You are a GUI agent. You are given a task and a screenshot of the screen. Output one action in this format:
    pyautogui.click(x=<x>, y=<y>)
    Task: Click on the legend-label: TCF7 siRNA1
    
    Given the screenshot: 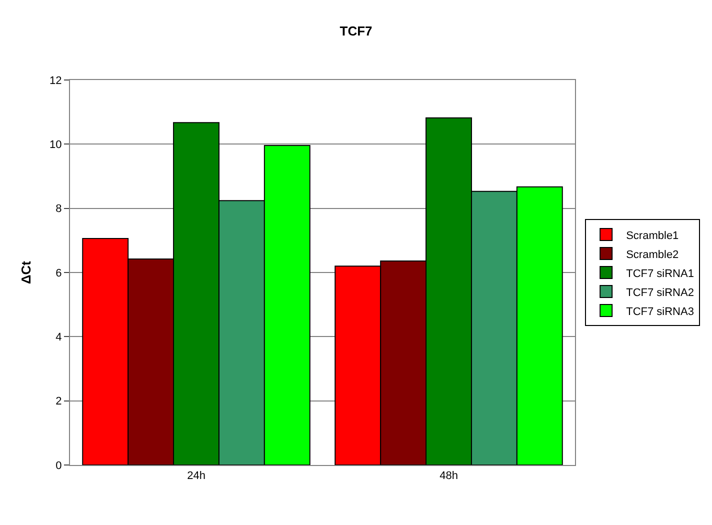 What is the action you would take?
    pyautogui.click(x=660, y=274)
    